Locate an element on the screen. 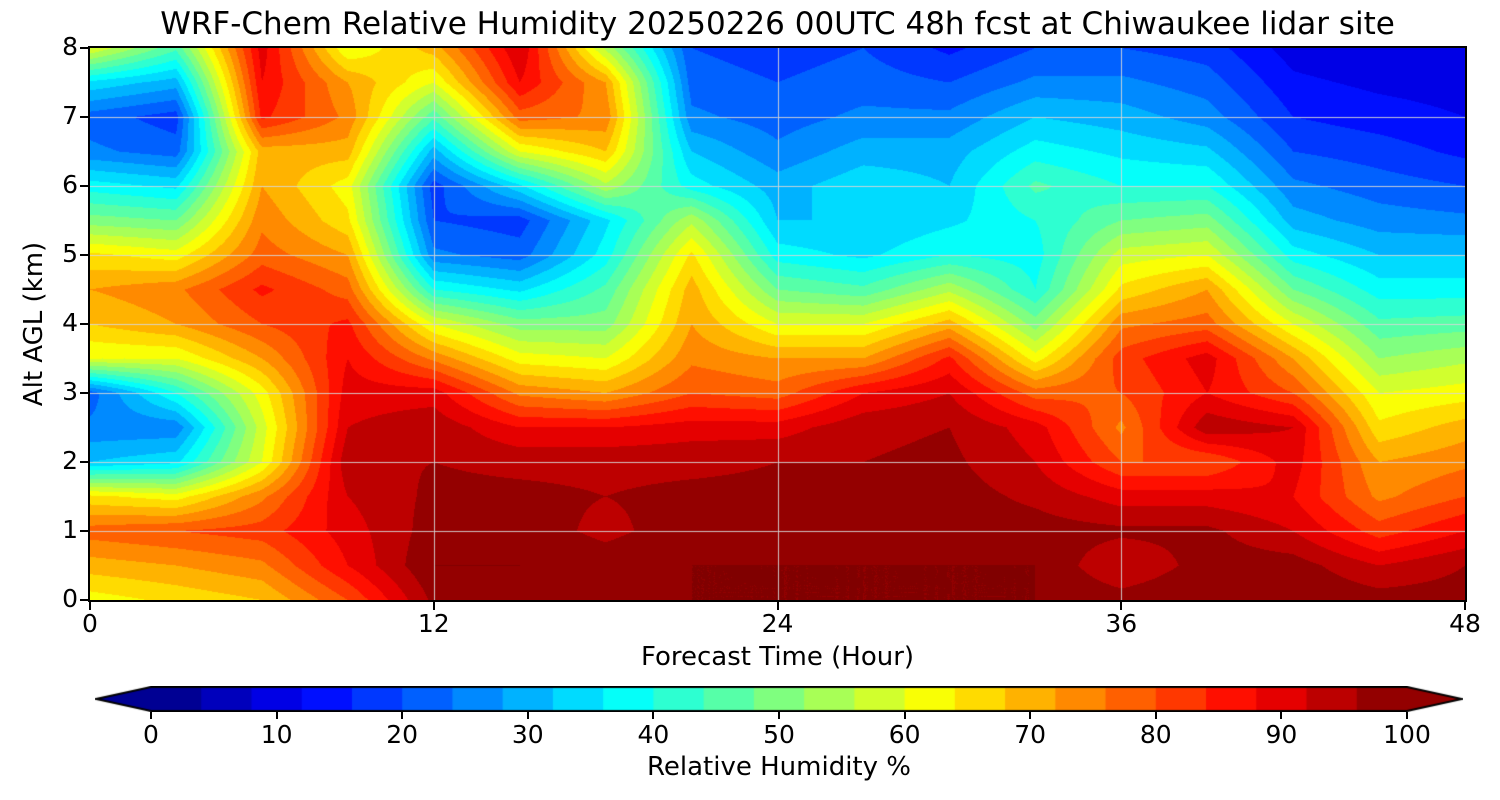 This screenshot has width=1500, height=800. x-tick-label: 36 is located at coordinates (1121, 623).